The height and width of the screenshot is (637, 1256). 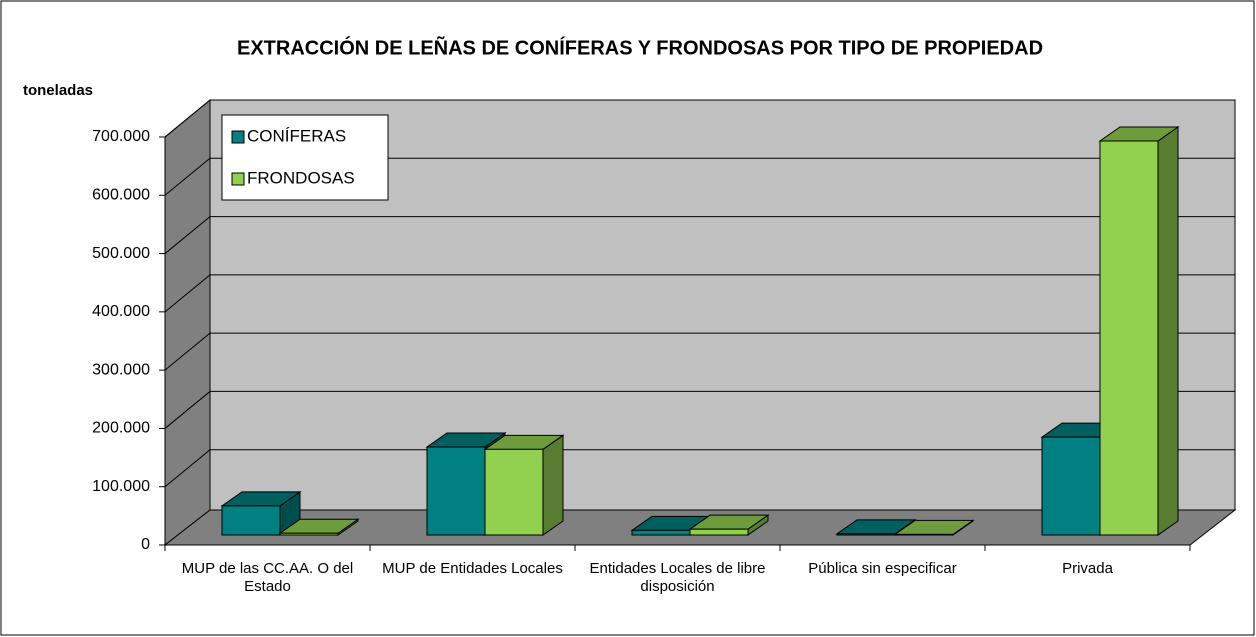 What do you see at coordinates (677, 577) in the screenshot?
I see `x-tick-label: Entidades Locales de libre disposición` at bounding box center [677, 577].